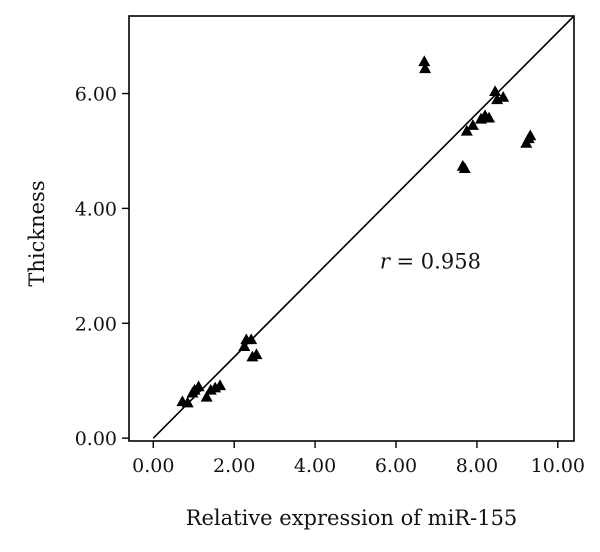  What do you see at coordinates (37, 233) in the screenshot?
I see `y-axis-title: Thickness` at bounding box center [37, 233].